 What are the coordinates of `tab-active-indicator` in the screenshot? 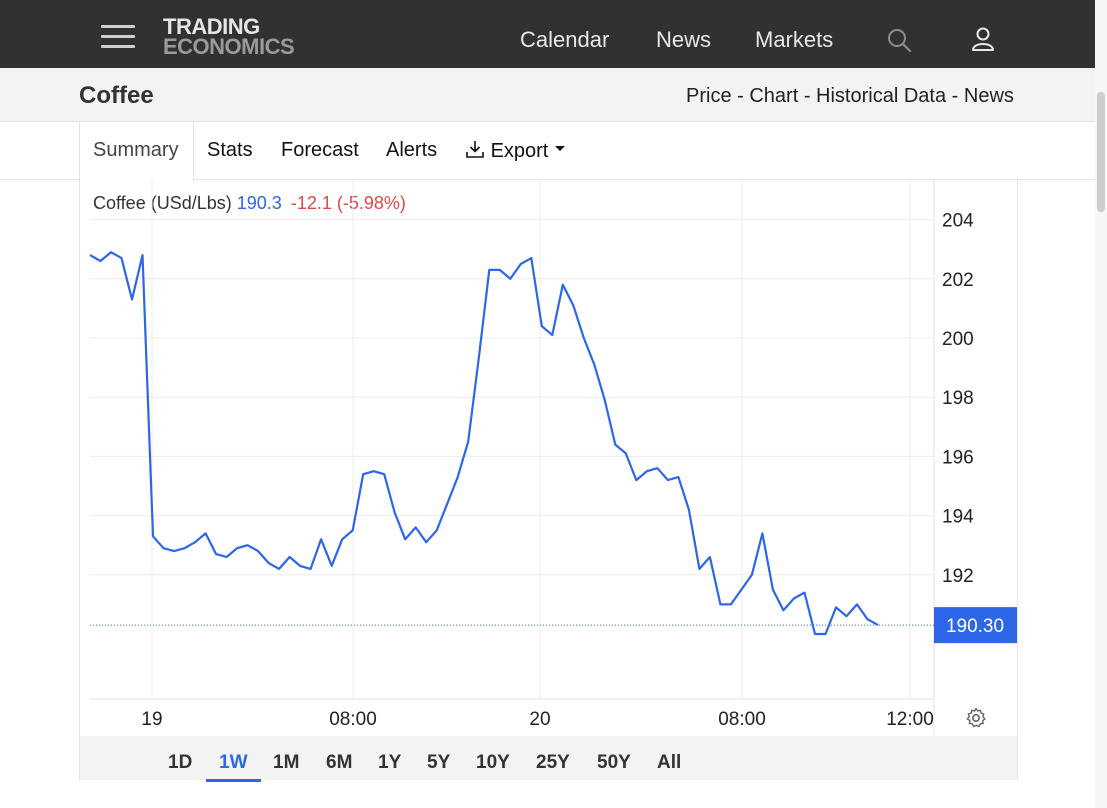 It's located at (136, 152).